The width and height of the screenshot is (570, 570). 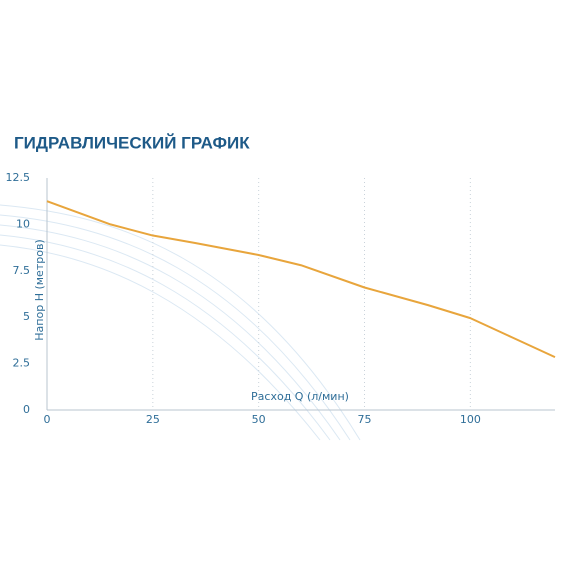 What do you see at coordinates (18, 177) in the screenshot?
I see `y-tick-label: 12.5` at bounding box center [18, 177].